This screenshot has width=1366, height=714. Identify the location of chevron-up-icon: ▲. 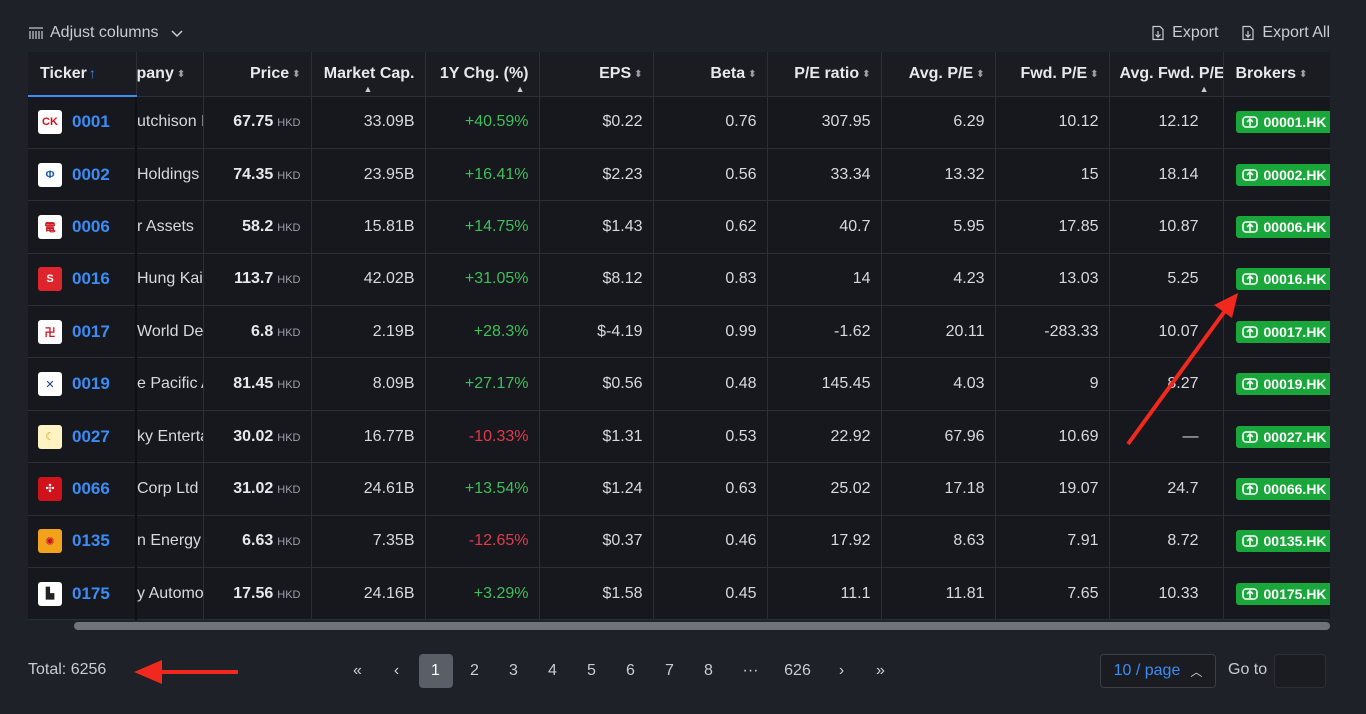
(368, 88).